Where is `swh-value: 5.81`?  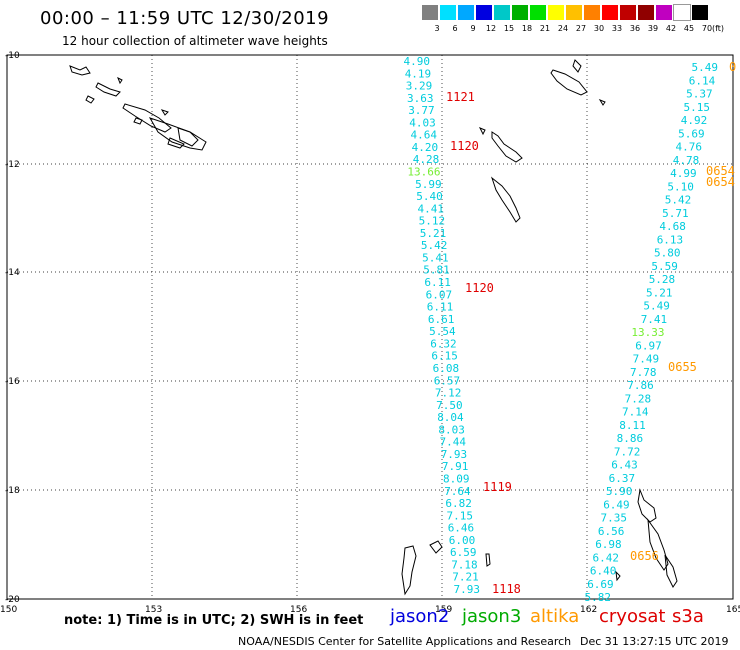
swh-value: 5.81 is located at coordinates (436, 270).